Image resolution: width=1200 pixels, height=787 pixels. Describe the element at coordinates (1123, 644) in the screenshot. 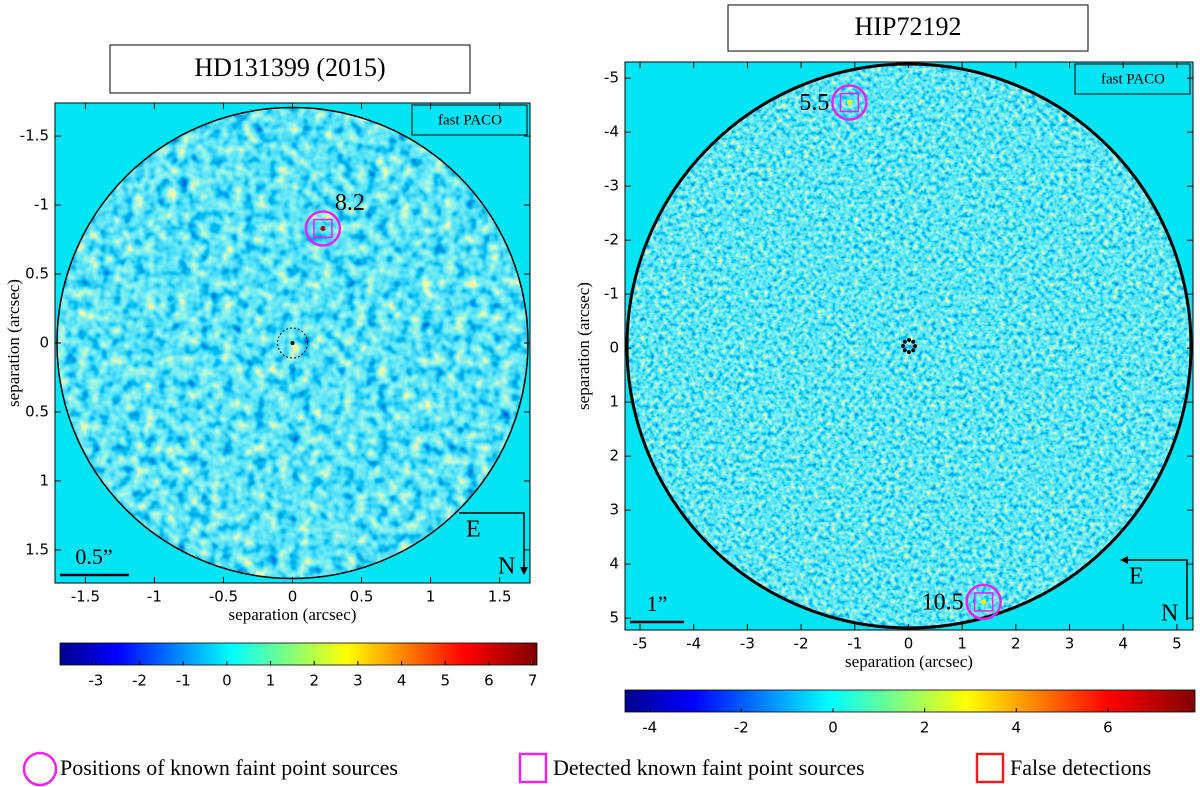

I see `x-tick-label: 4` at that location.